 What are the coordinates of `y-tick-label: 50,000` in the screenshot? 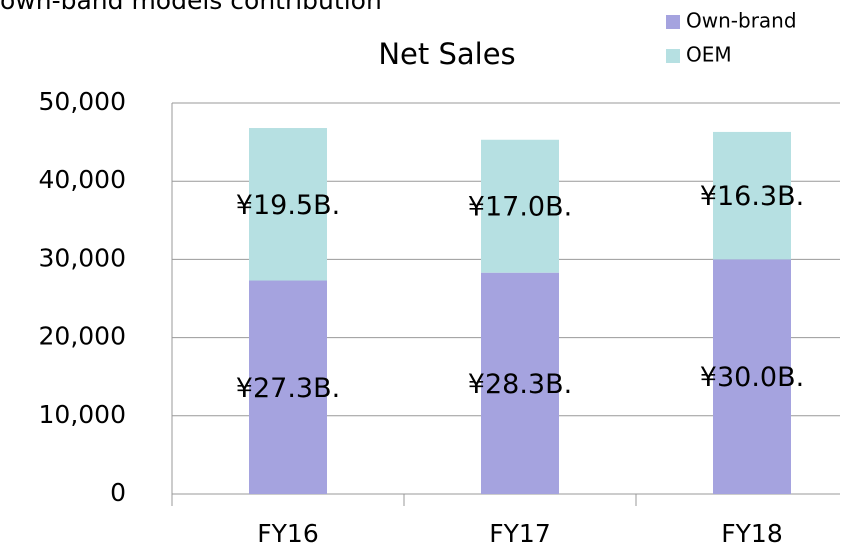 It's located at (82, 101).